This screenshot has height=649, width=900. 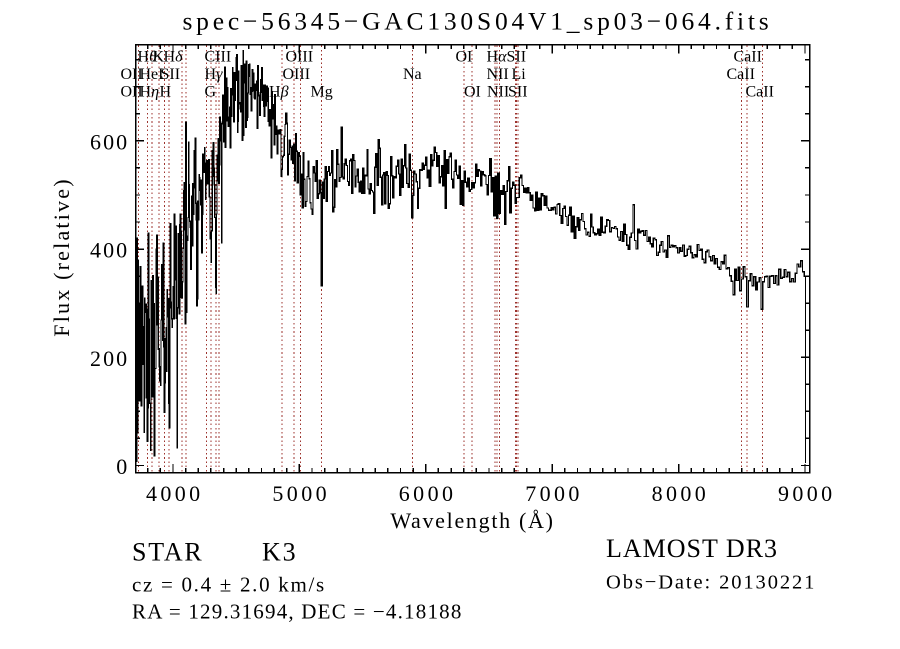 What do you see at coordinates (109, 250) in the screenshot?
I see `svg-text: 400` at bounding box center [109, 250].